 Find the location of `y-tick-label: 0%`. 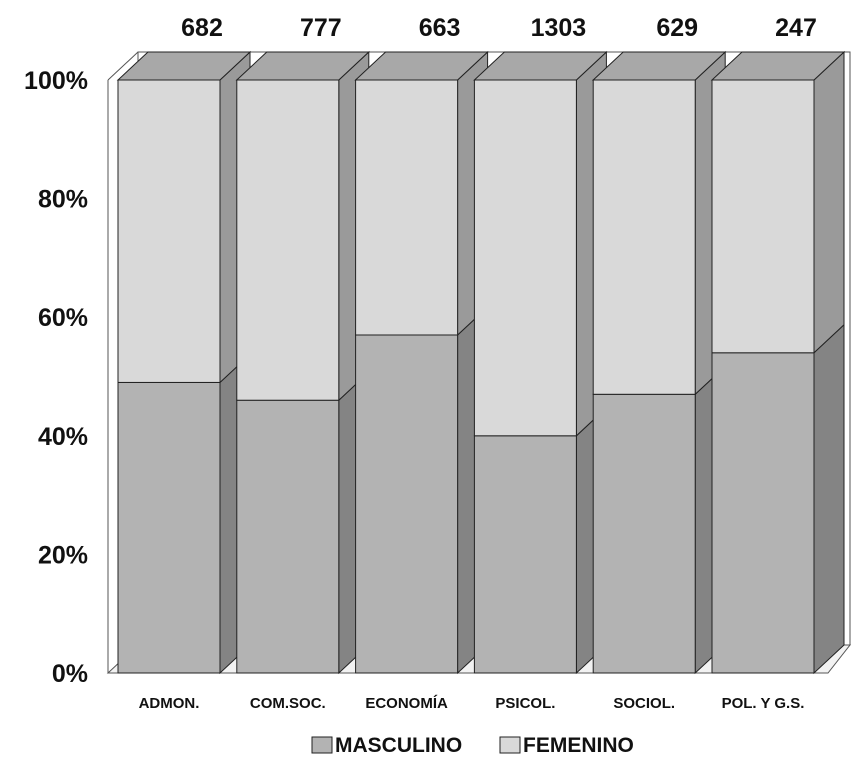

y-tick-label: 0% is located at coordinates (70, 674).